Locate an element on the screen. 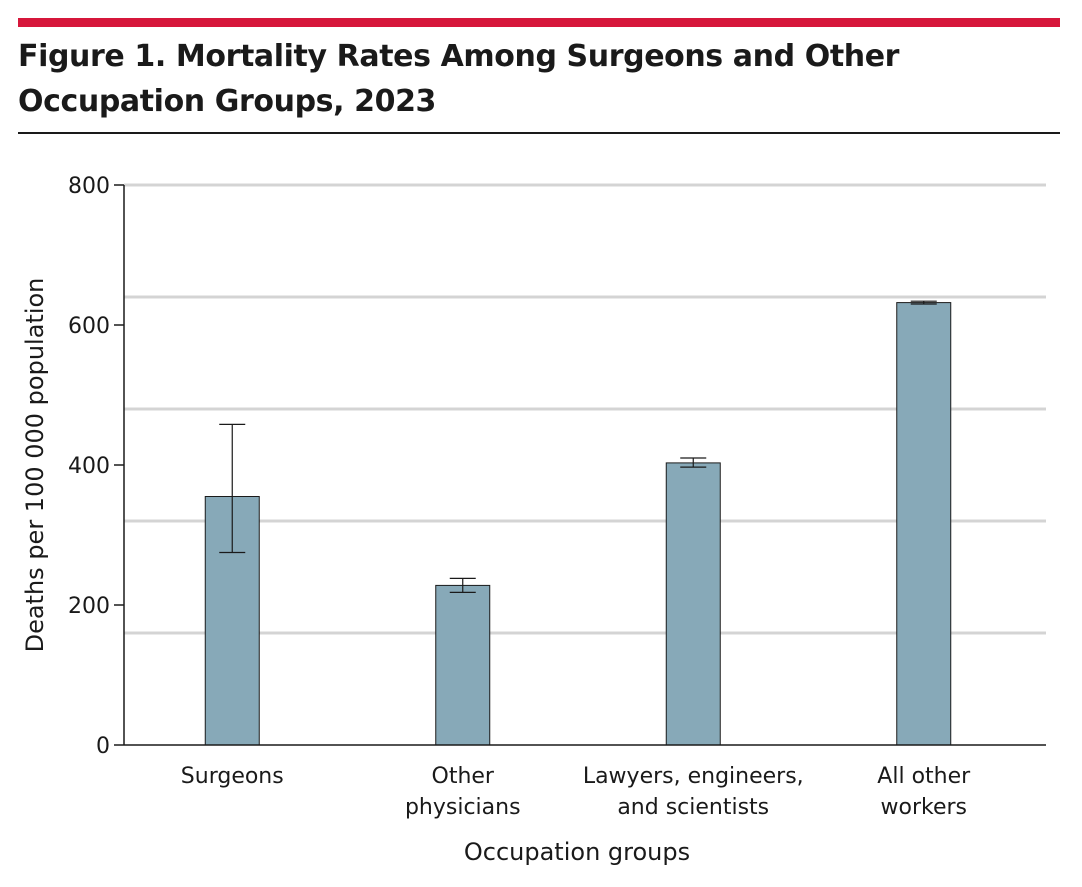 The width and height of the screenshot is (1082, 887). top-accent-rule is located at coordinates (539, 22).